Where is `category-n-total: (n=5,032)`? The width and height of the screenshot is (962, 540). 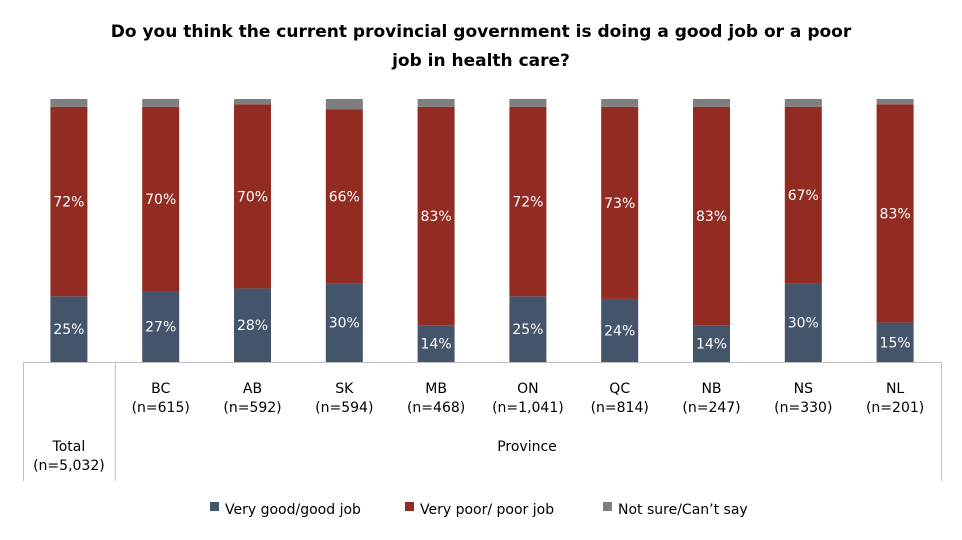 category-n-total: (n=5,032) is located at coordinates (69, 466).